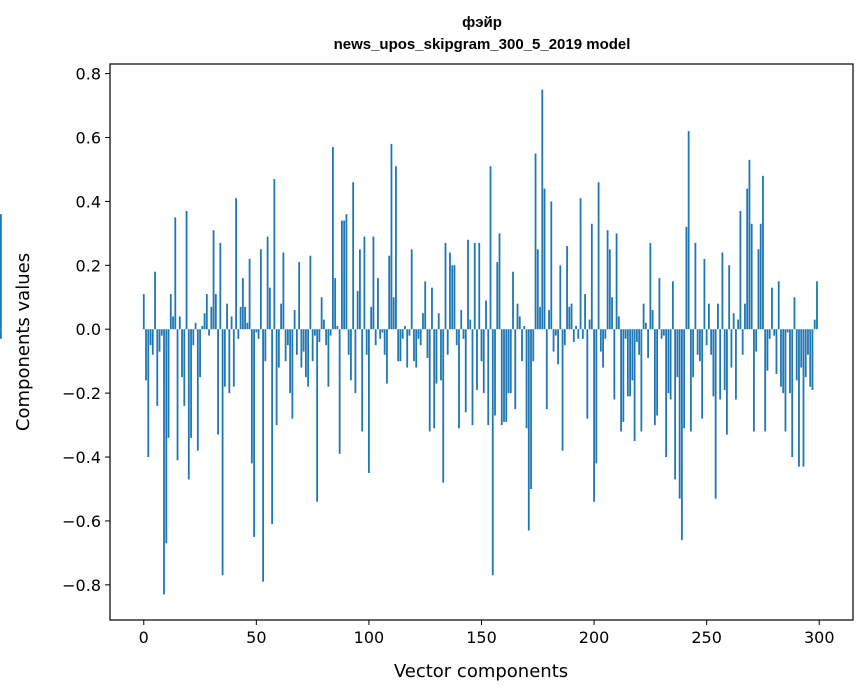 This screenshot has width=867, height=696. Describe the element at coordinates (369, 637) in the screenshot. I see `x-tick-label: 100` at that location.